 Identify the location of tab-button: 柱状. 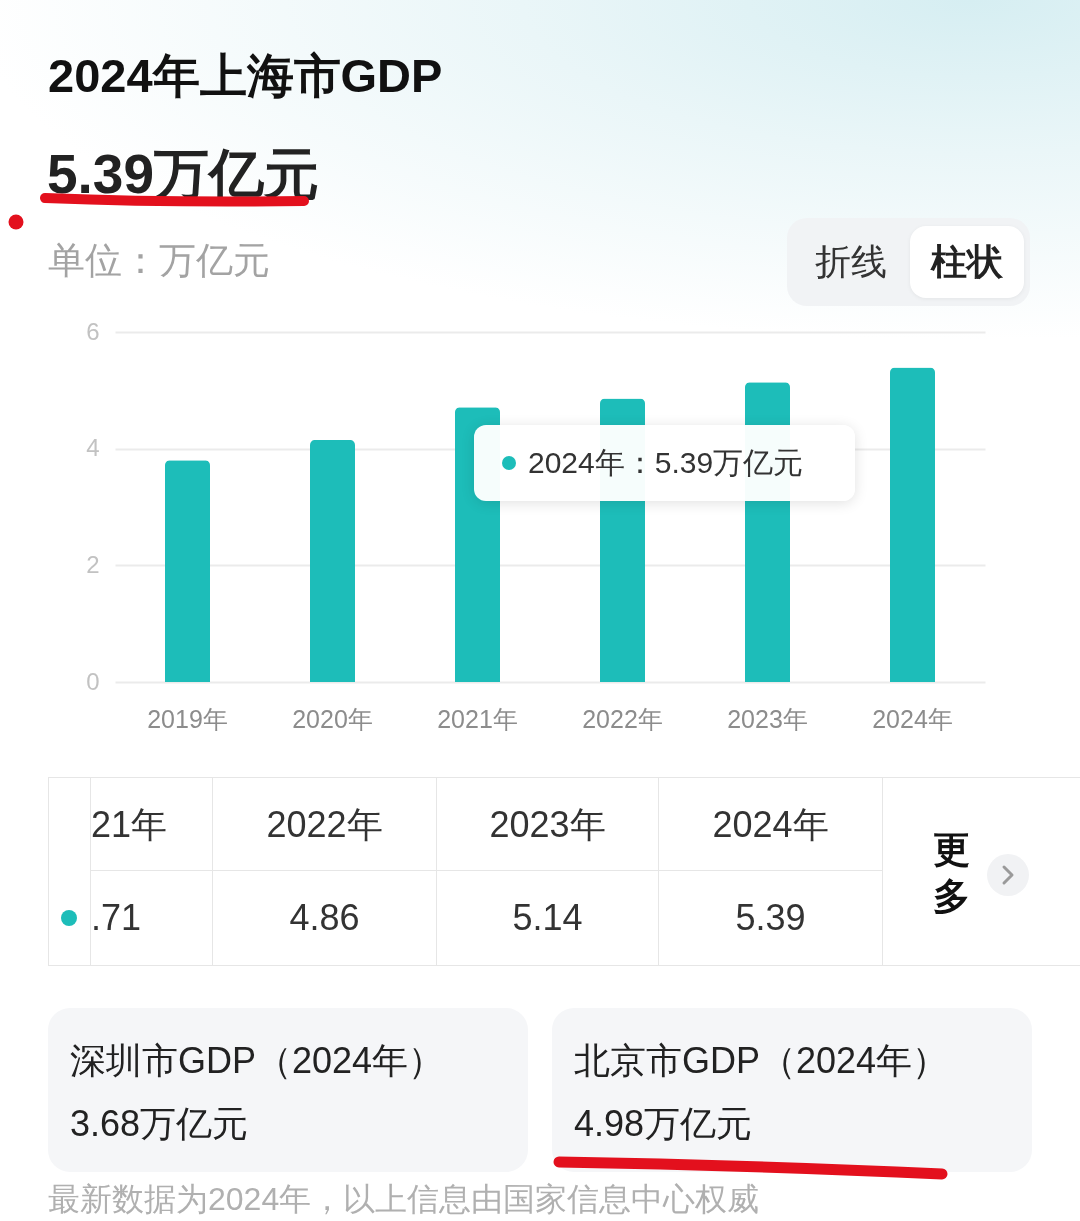
(967, 262).